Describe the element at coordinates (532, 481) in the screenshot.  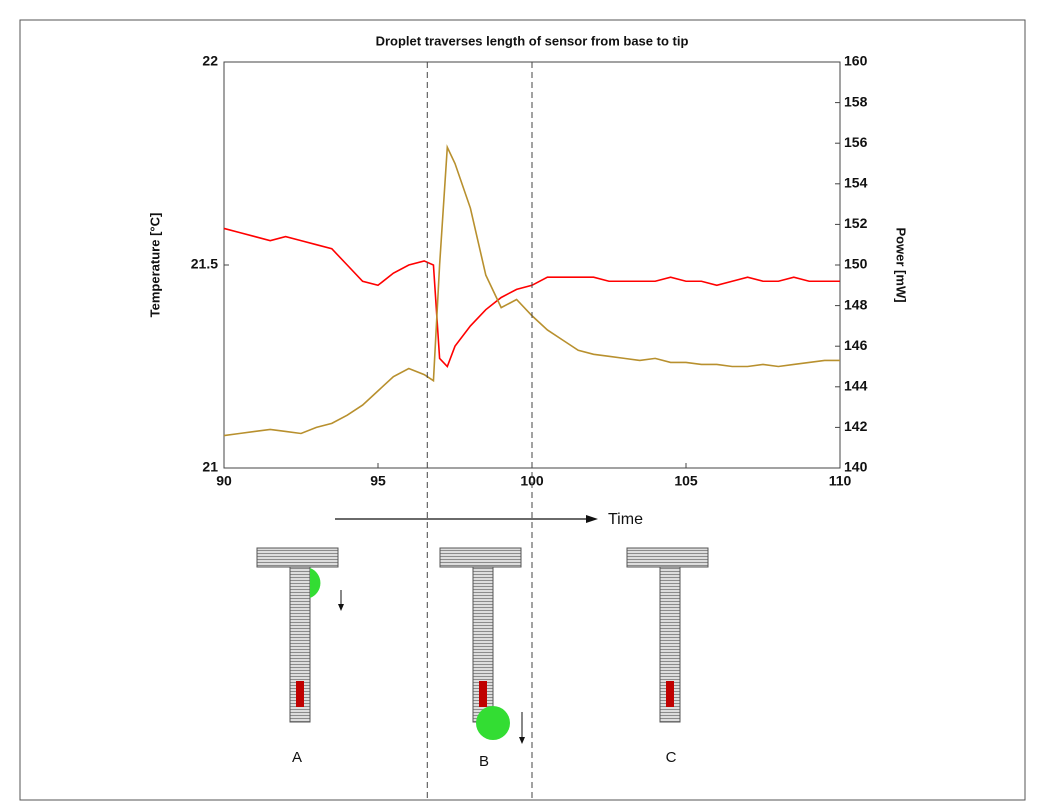
I see `x-tick-label: 100` at that location.